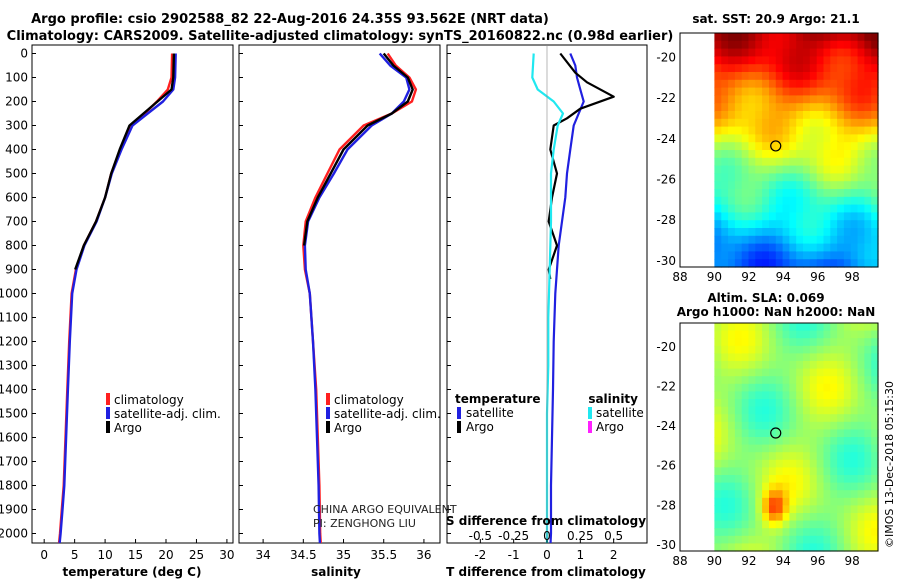 This screenshot has height=580, width=900. What do you see at coordinates (666, 347) in the screenshot?
I see `map-lat-tick-label: -20` at bounding box center [666, 347].